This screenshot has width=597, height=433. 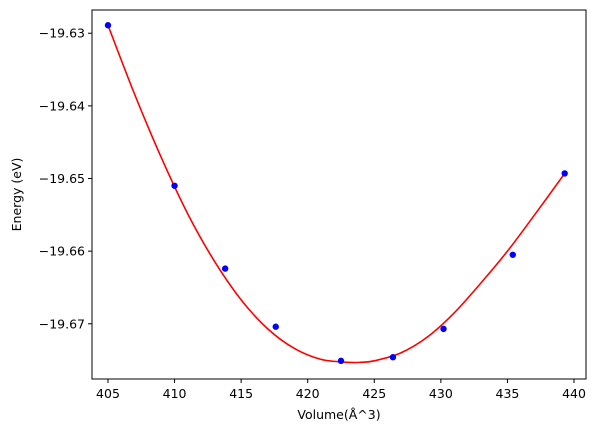 I want to click on x-tick-label: 425, so click(x=374, y=393).